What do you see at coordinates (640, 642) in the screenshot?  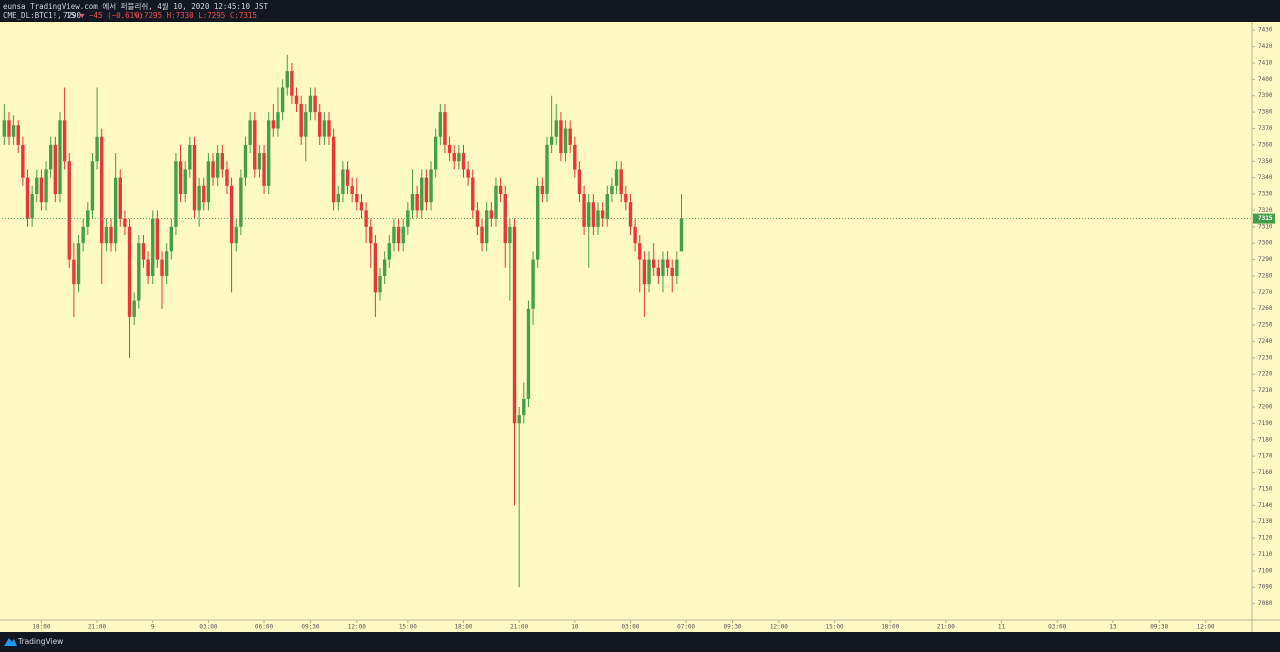 I see `footer-bar` at bounding box center [640, 642].